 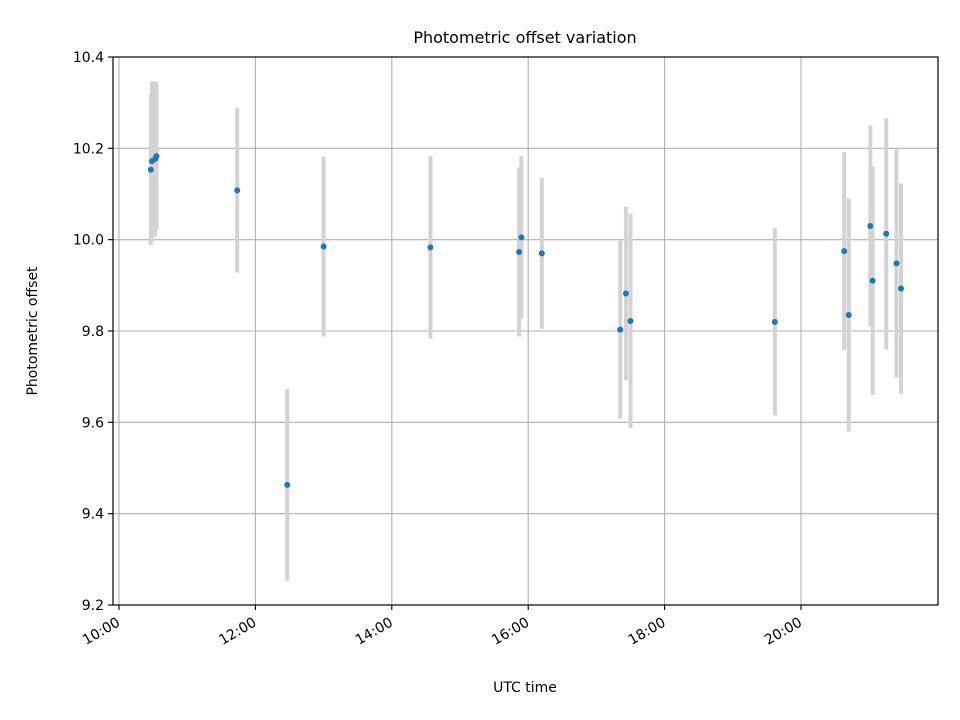 I want to click on y-tick-label: 10.0, so click(x=88, y=241).